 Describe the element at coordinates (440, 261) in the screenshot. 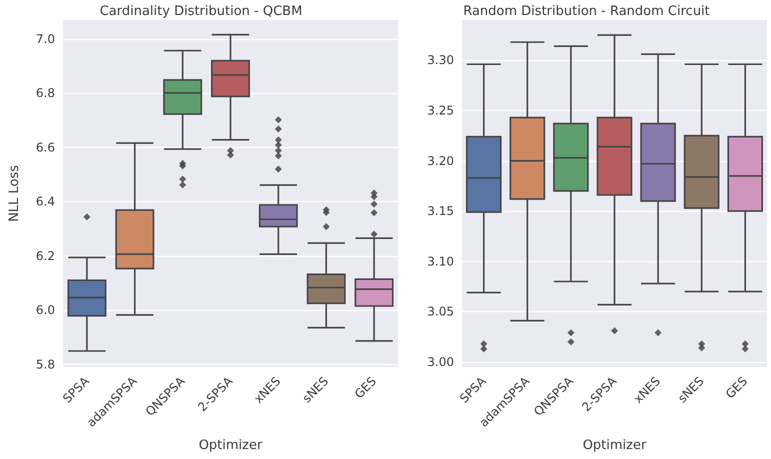

I see `y-tick-label: 3.10` at that location.